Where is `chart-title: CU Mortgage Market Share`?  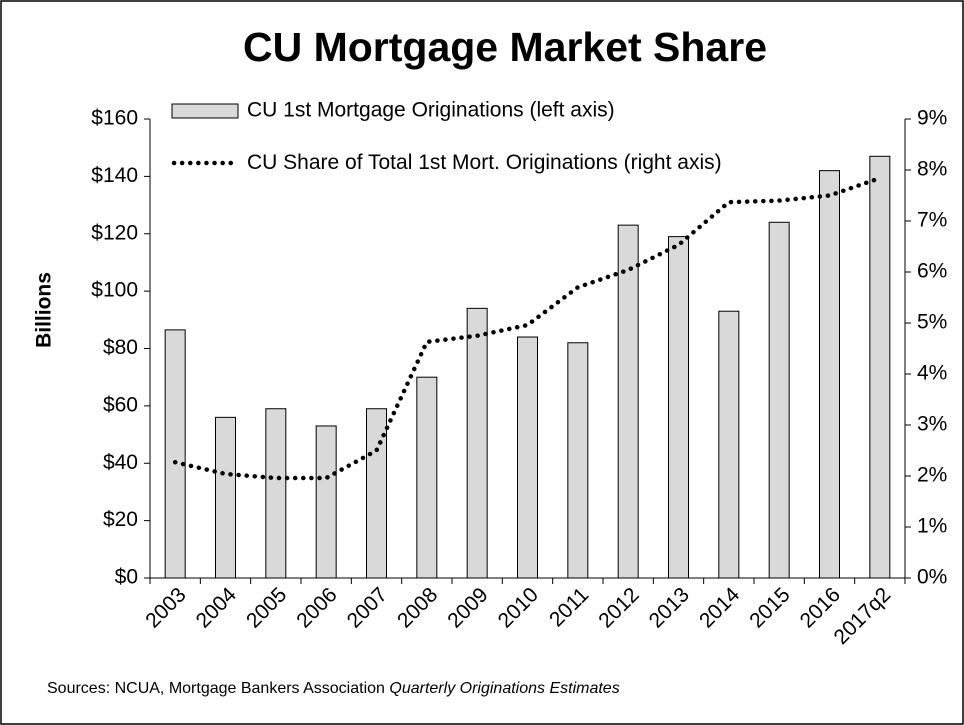
chart-title: CU Mortgage Market Share is located at coordinates (505, 47).